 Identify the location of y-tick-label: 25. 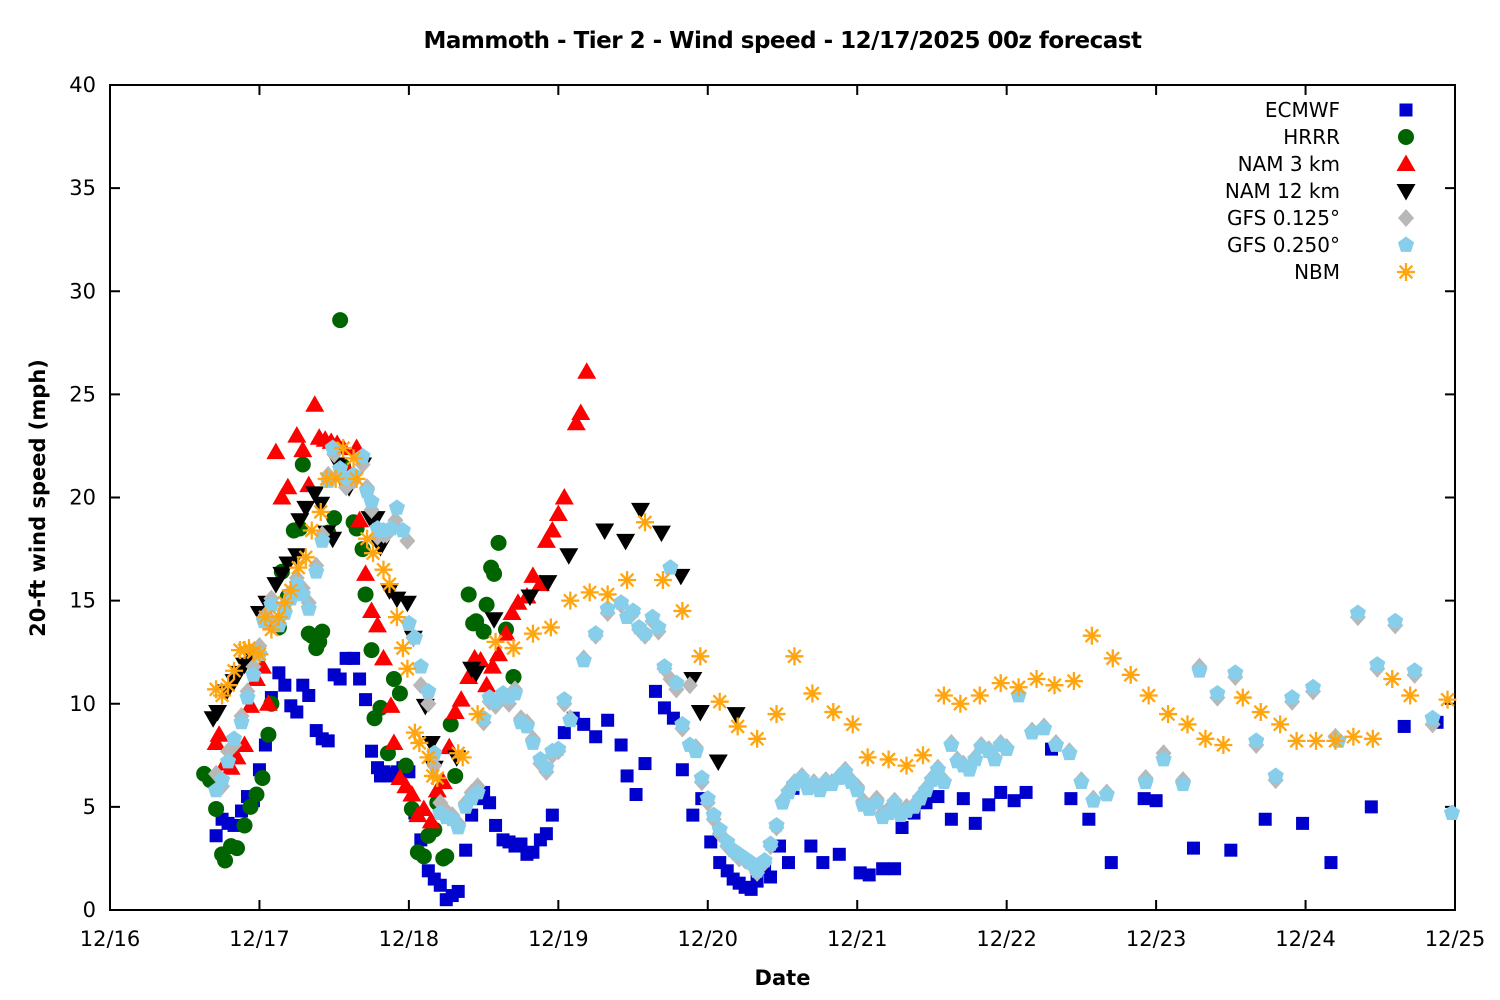
(82, 394).